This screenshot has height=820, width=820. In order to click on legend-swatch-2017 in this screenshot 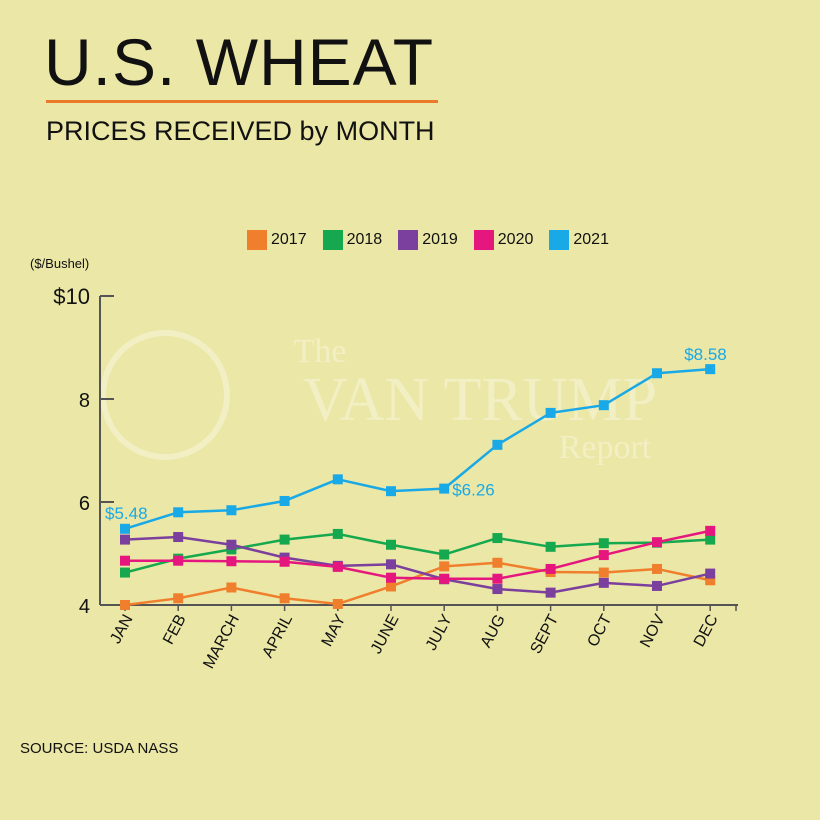, I will do `click(257, 240)`.